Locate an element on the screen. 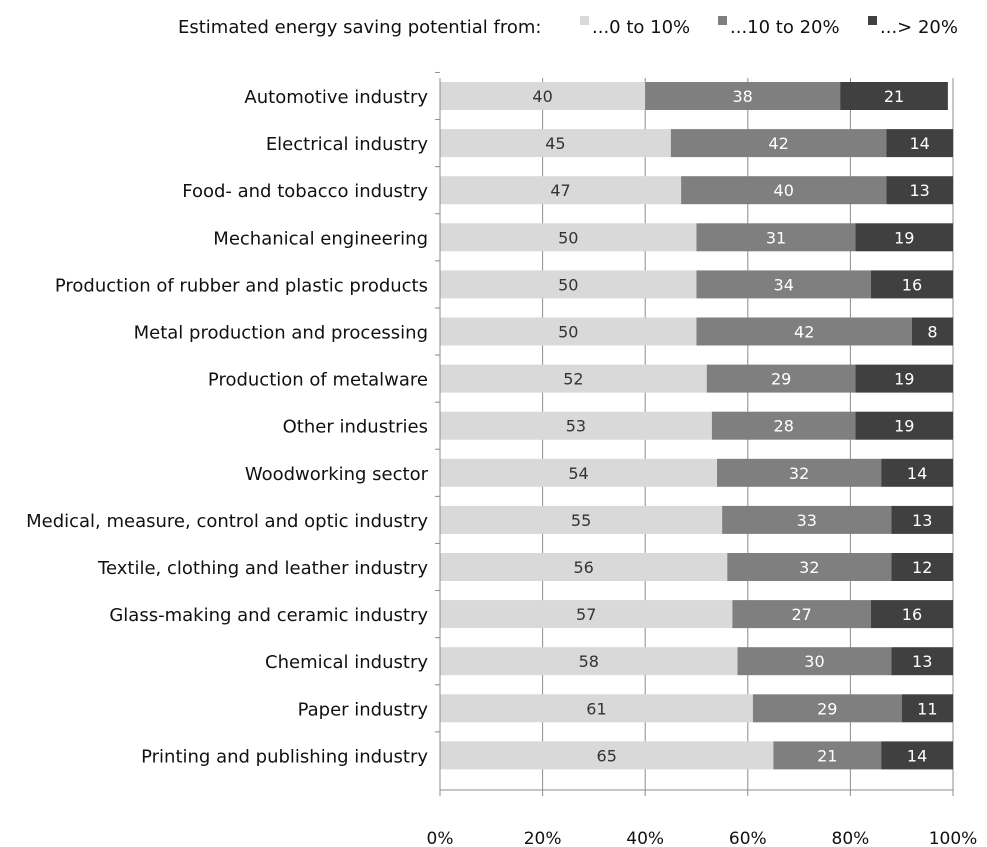  category-label: Paper industry is located at coordinates (363, 709).